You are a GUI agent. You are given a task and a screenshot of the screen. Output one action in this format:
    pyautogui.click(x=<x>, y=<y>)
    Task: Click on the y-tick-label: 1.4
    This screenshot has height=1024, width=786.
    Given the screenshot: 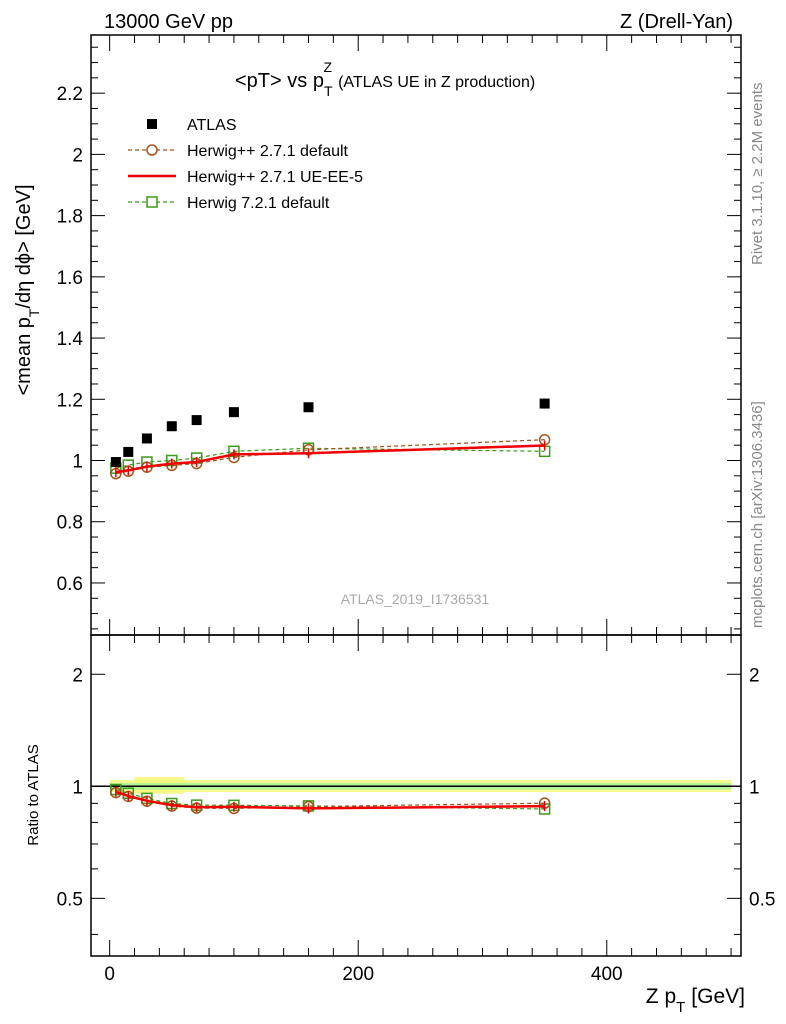 What is the action you would take?
    pyautogui.click(x=70, y=339)
    